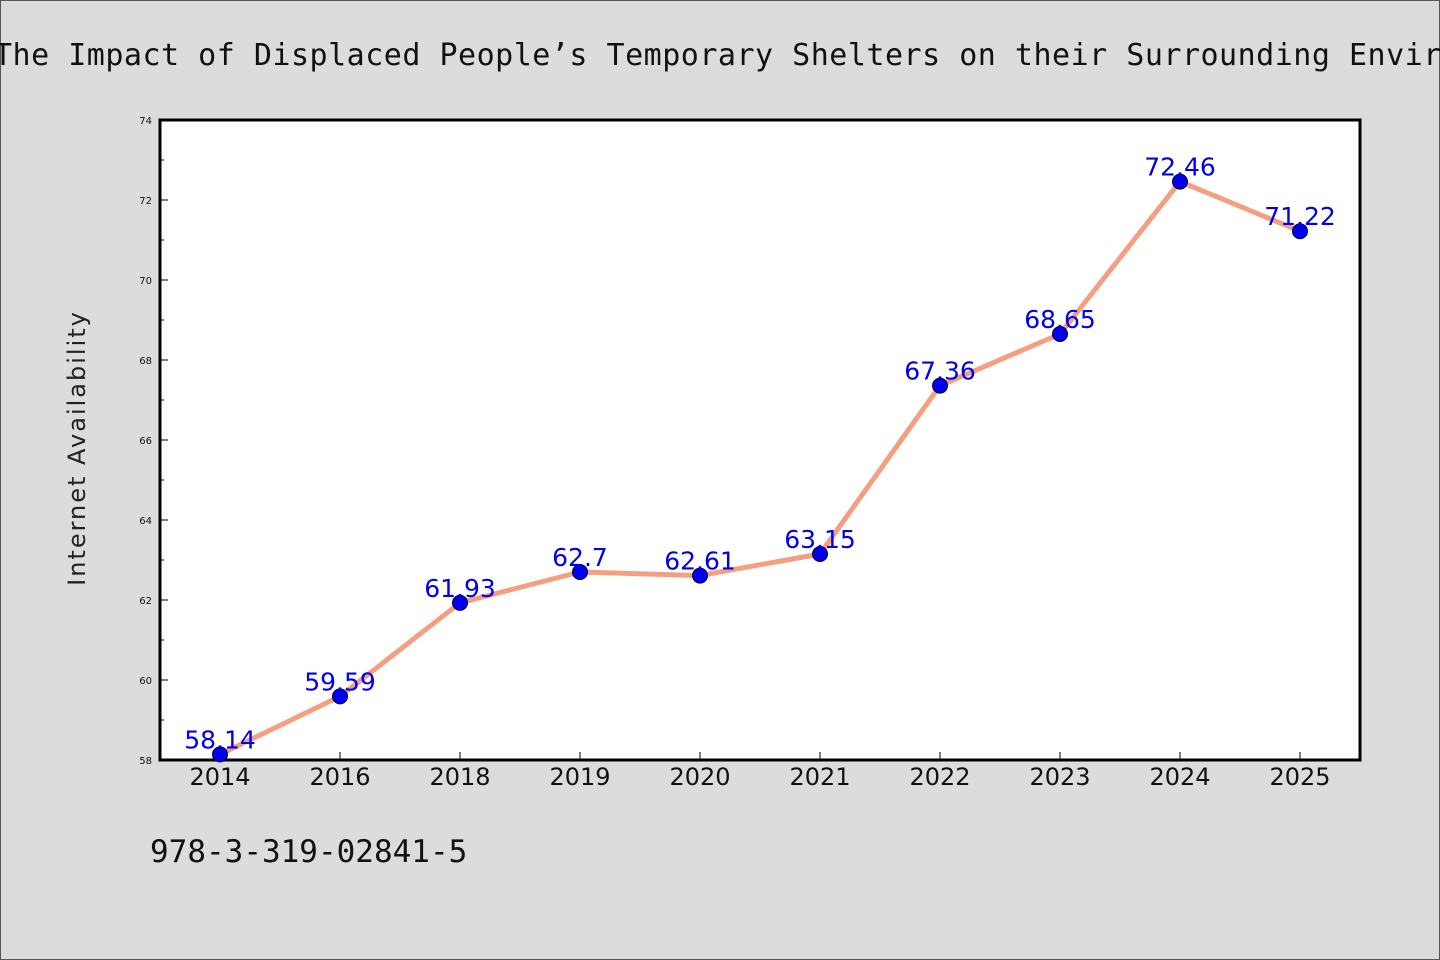 The height and width of the screenshot is (960, 1440). What do you see at coordinates (145, 281) in the screenshot?
I see `y-tick-label-70: 70` at bounding box center [145, 281].